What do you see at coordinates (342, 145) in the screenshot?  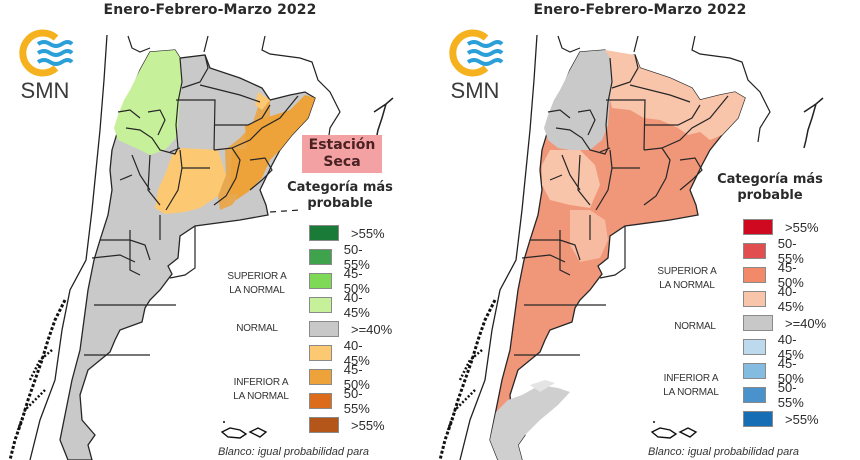 I see `badge-line1: Estación` at bounding box center [342, 145].